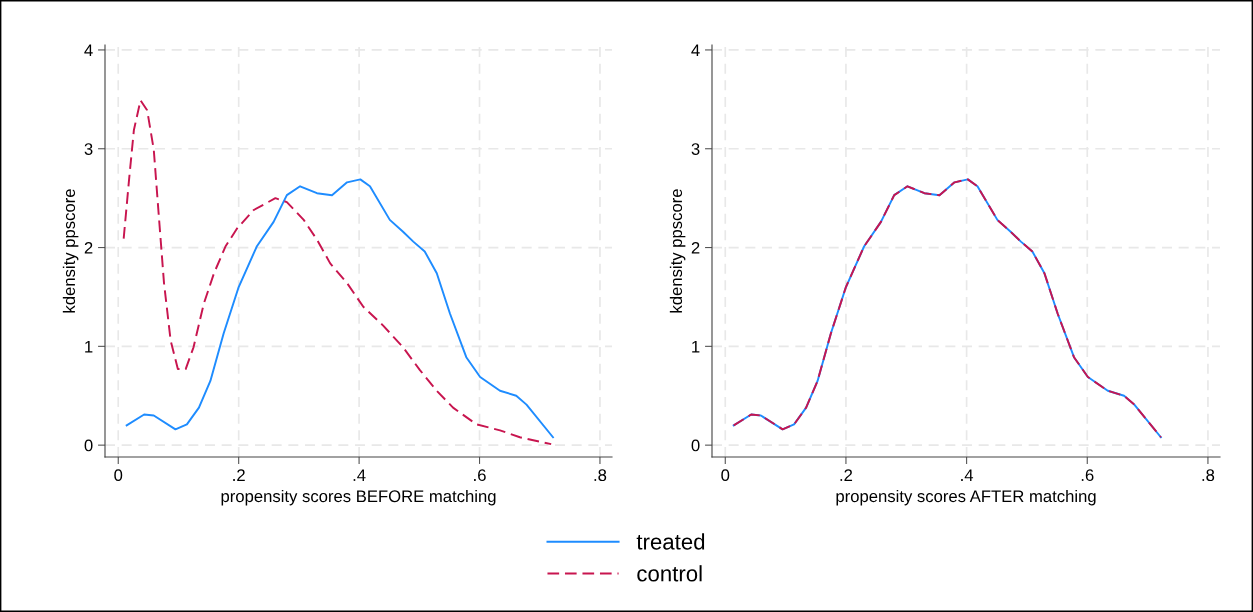 The image size is (1253, 612). I want to click on legend-label: control, so click(669, 573).